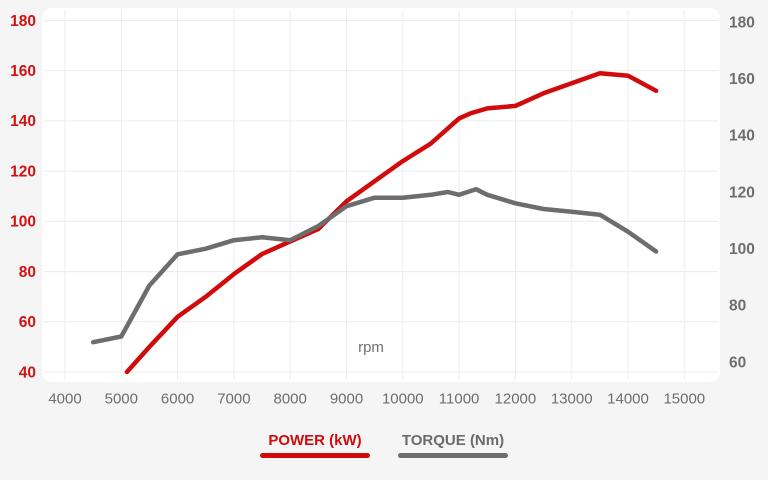  I want to click on right-axis-tick-label: 100, so click(742, 249).